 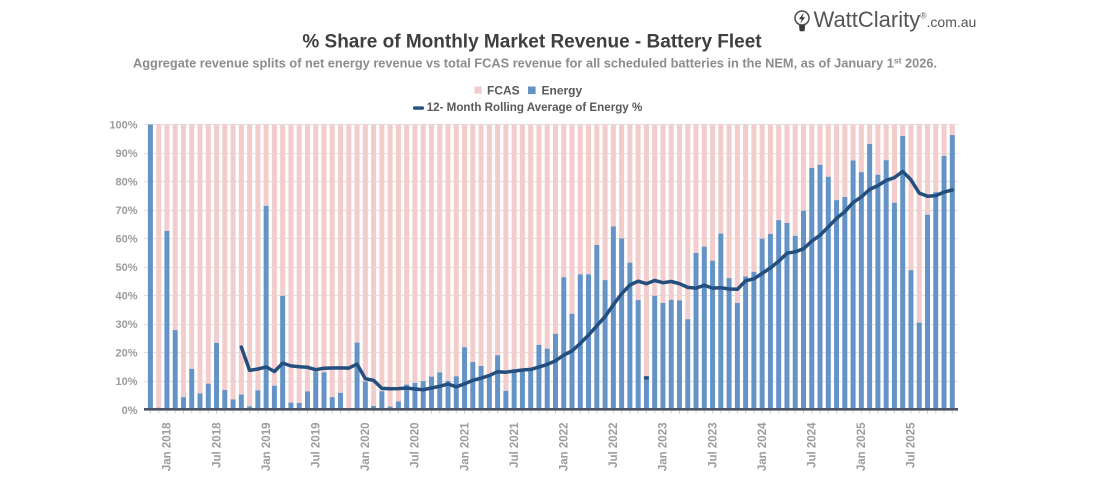 What do you see at coordinates (123, 125) in the screenshot?
I see `svg-text: 100%` at bounding box center [123, 125].